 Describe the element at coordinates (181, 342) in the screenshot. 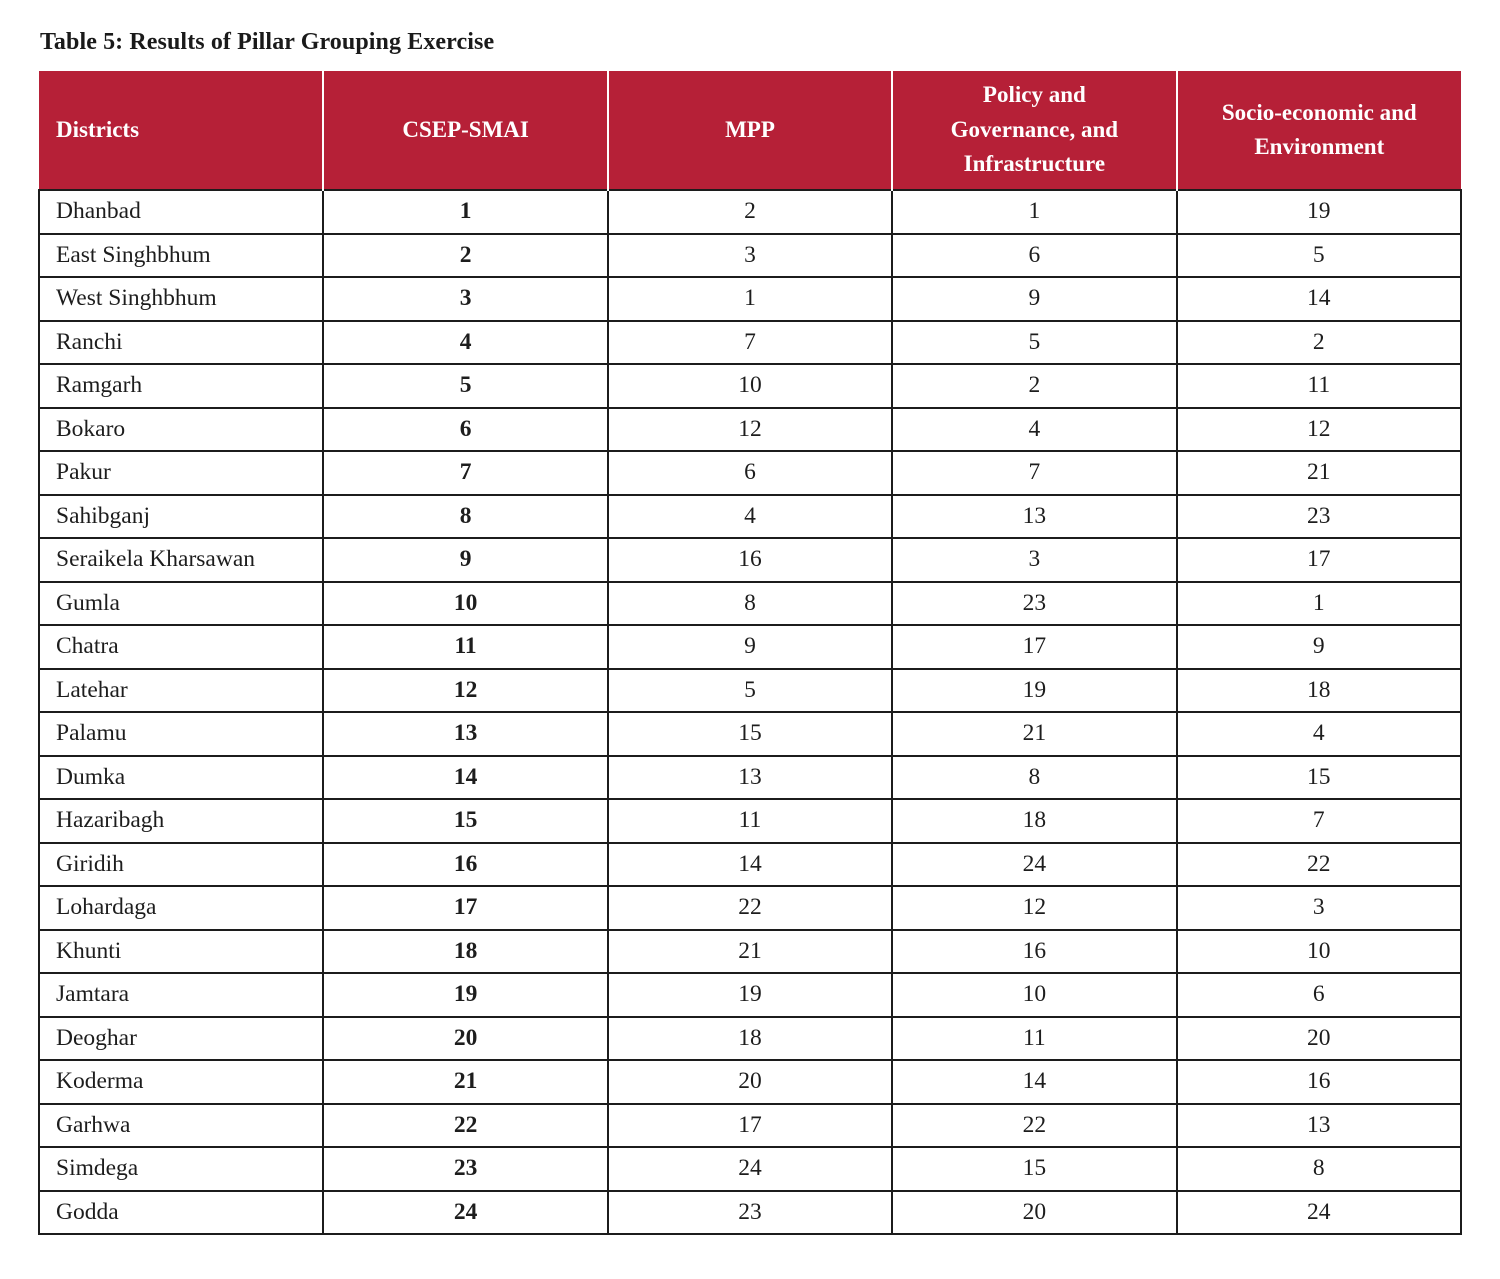

I see `district-cell: Ranchi` at that location.